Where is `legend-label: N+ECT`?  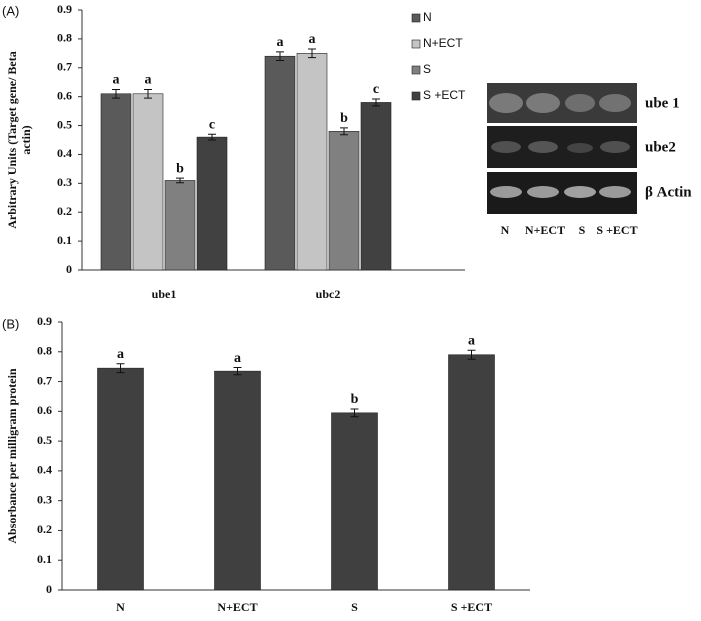
legend-label: N+ECT is located at coordinates (443, 43).